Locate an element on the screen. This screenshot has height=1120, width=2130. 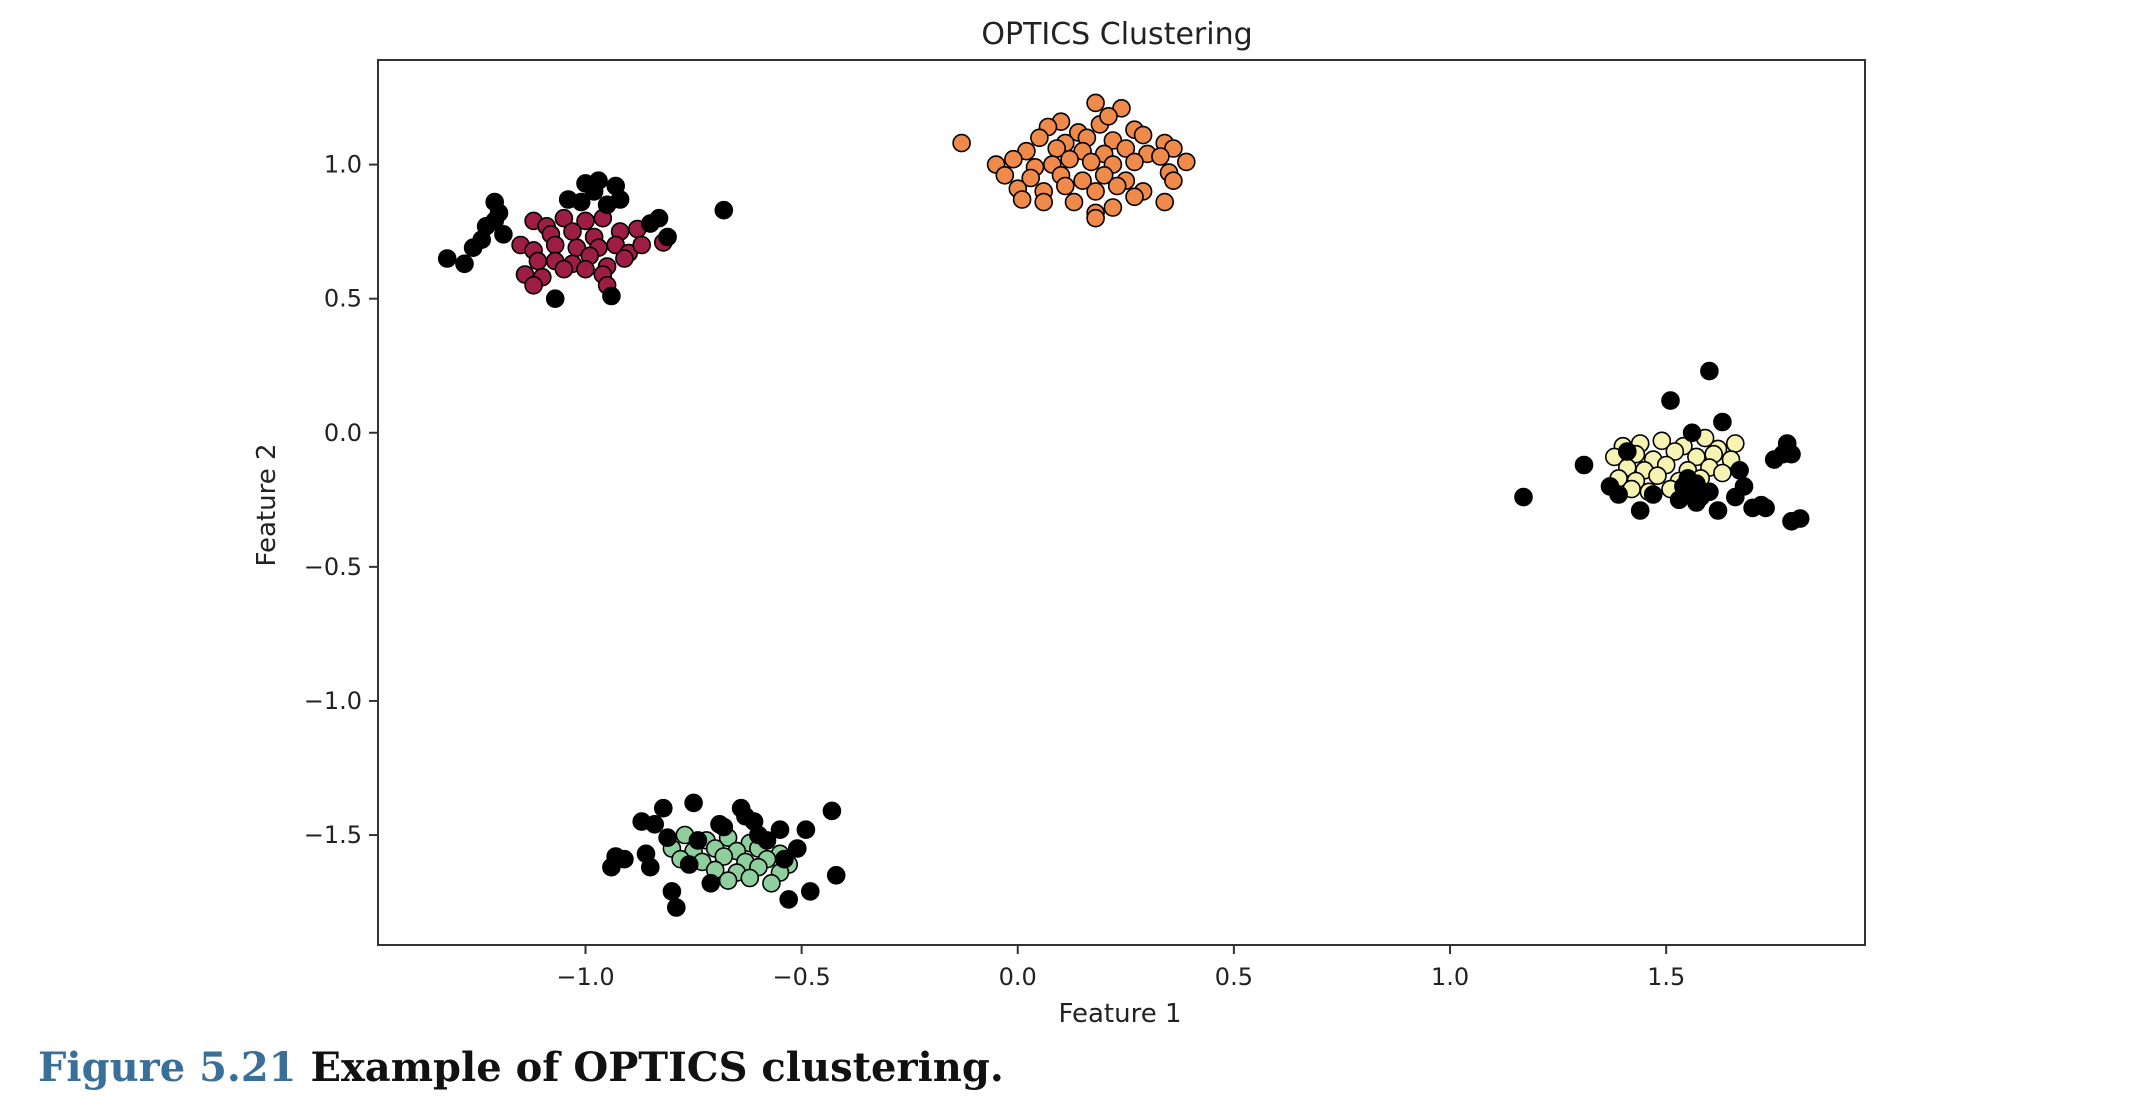
figure-caption-text: Example of OPTICS clustering. is located at coordinates (657, 1067).